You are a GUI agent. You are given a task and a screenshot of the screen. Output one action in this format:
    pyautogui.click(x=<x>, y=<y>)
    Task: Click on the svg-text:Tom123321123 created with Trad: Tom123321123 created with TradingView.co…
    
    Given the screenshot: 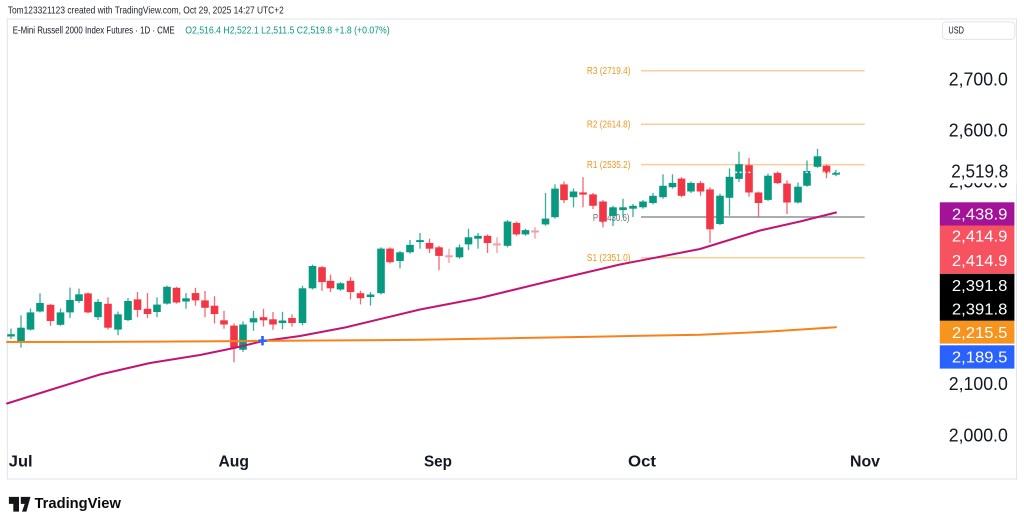 What is the action you would take?
    pyautogui.click(x=146, y=11)
    